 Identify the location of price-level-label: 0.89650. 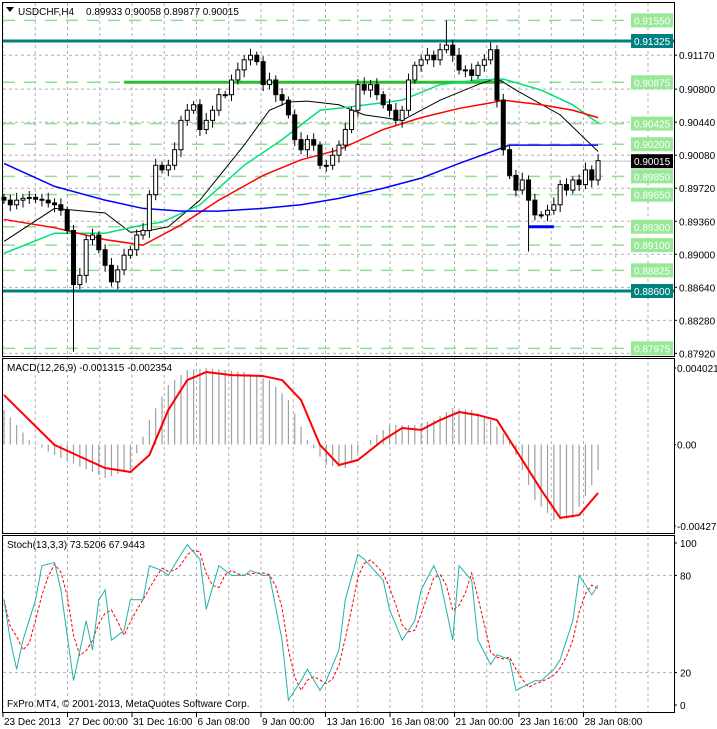
(652, 196).